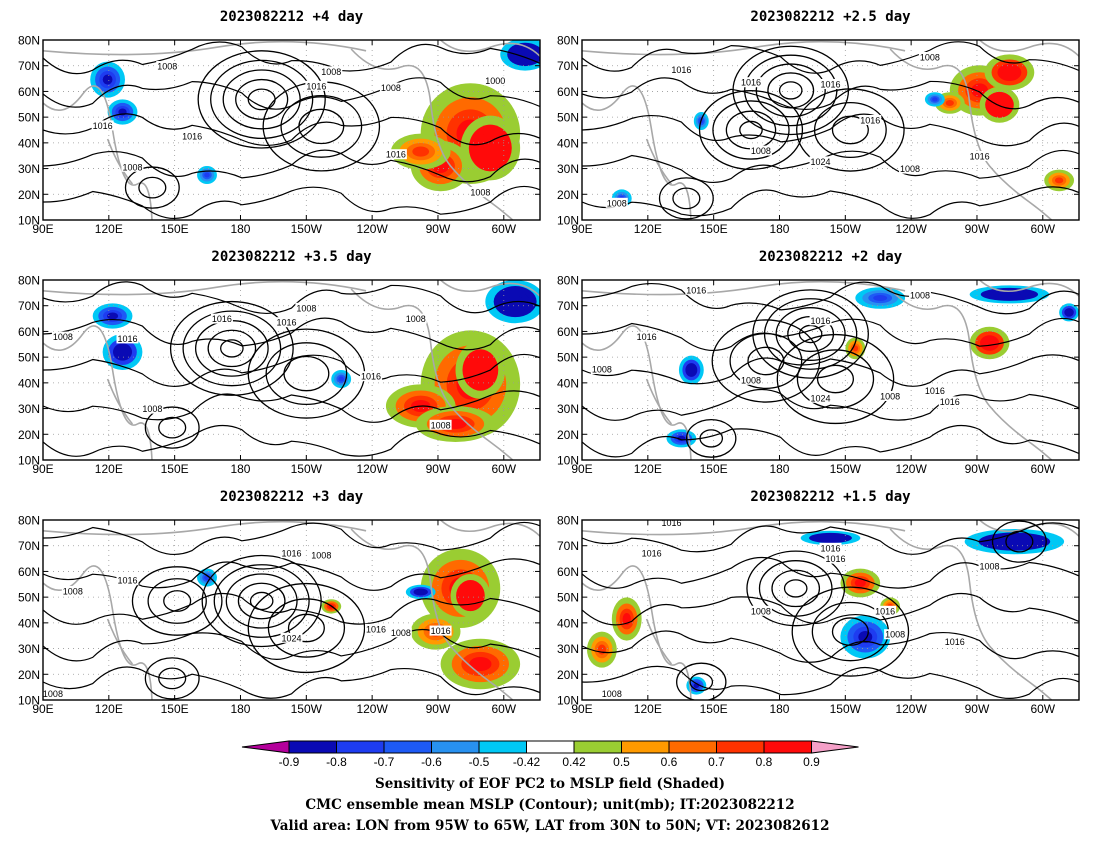 The height and width of the screenshot is (850, 1100). Describe the element at coordinates (648, 469) in the screenshot. I see `lon-tick-label: 120E` at that location.